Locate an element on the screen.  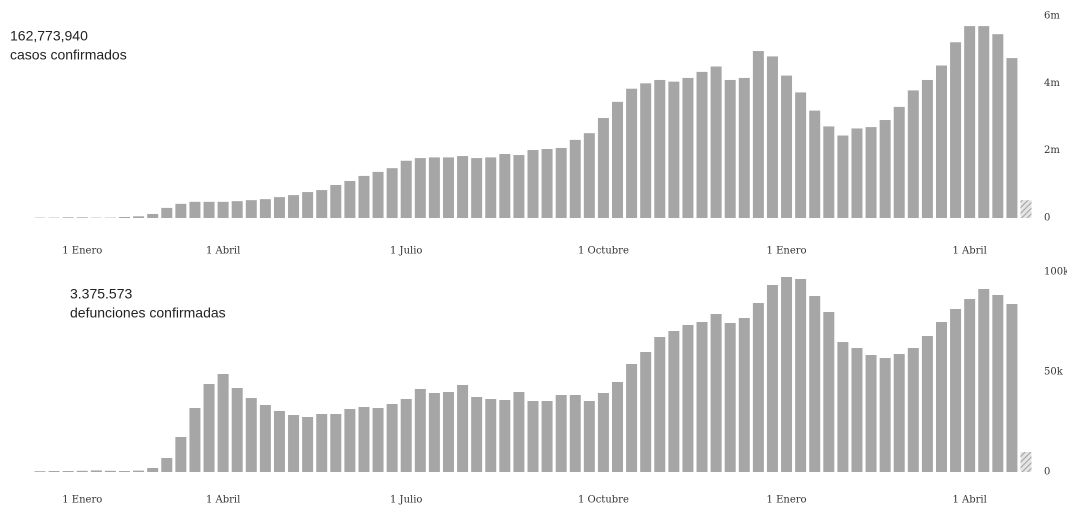
y-tick-label: 0 is located at coordinates (1047, 472).